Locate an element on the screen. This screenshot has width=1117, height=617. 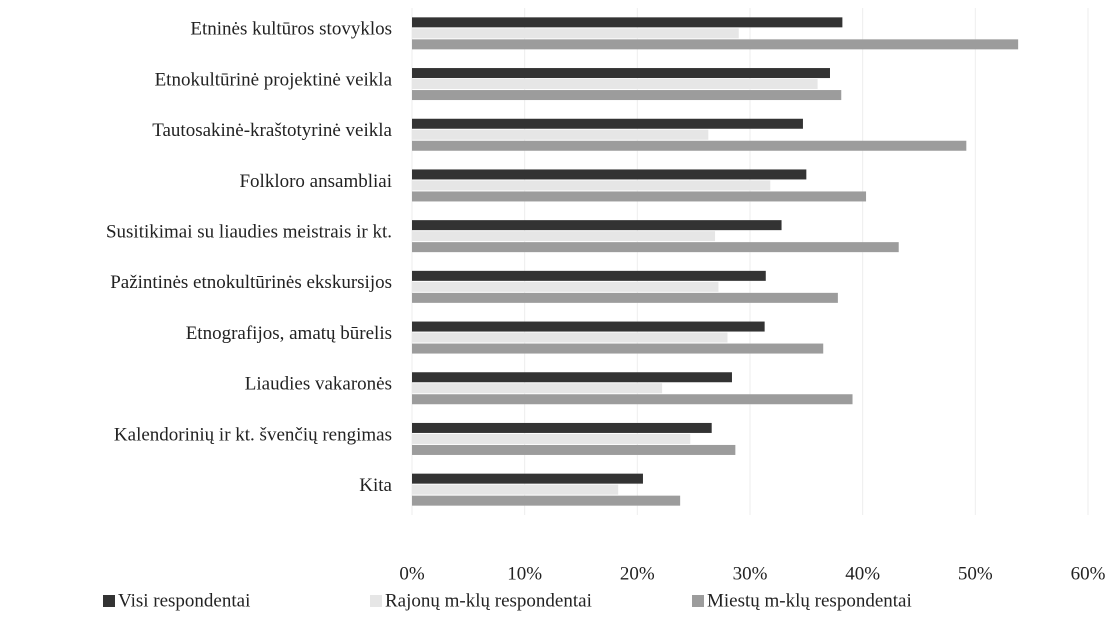
y-tick-label: Folkloro ansambliai is located at coordinates (315, 181).